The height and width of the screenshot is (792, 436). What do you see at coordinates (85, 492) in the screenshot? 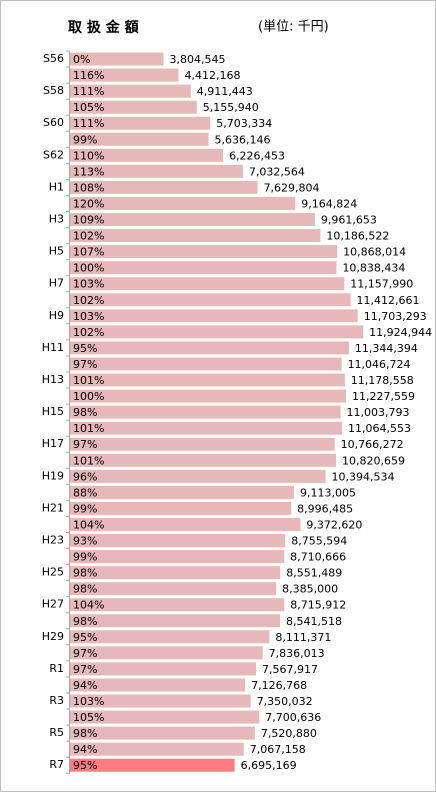
I see `change-label: 88%` at bounding box center [85, 492].